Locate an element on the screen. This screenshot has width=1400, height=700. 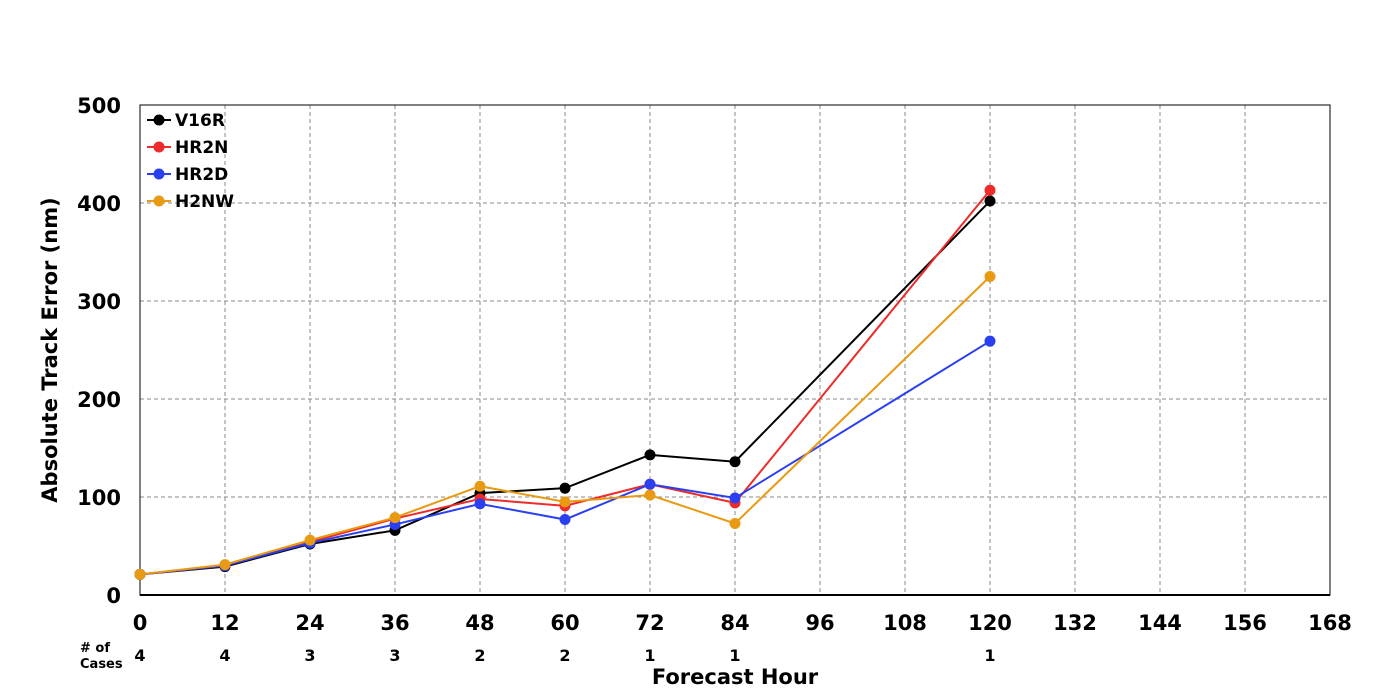
y-tick-label: 100 is located at coordinates (99, 498).